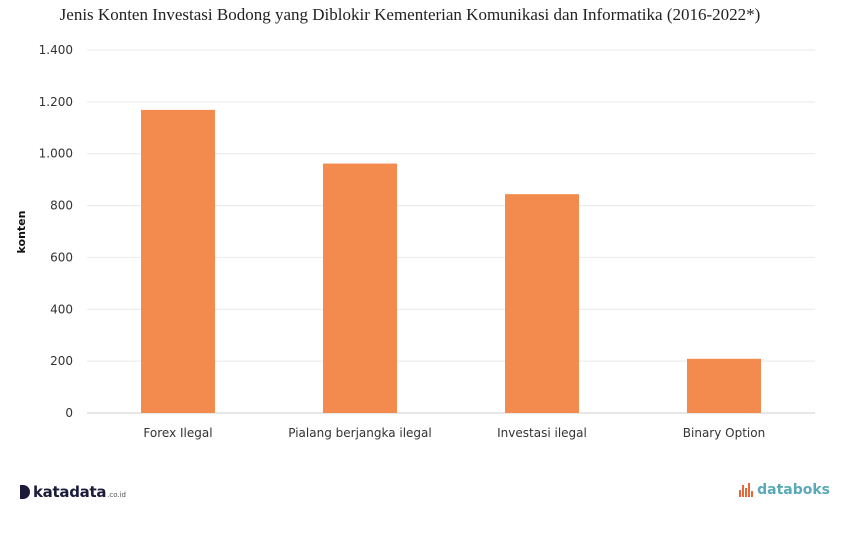 The width and height of the screenshot is (850, 545). I want to click on y-tick-label: 200, so click(61, 361).